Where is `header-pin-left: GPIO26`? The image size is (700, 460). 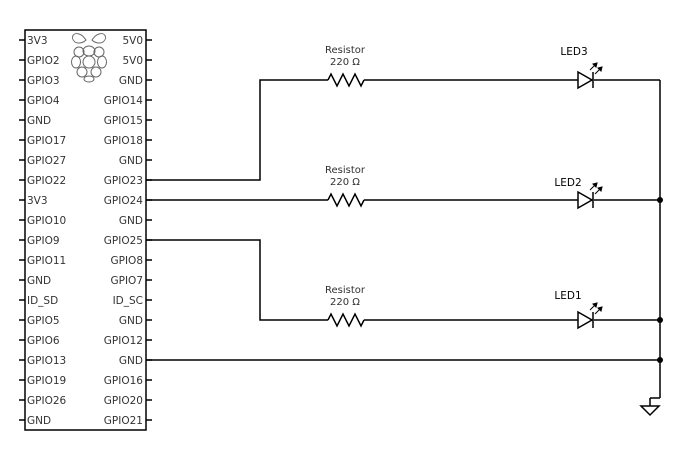 header-pin-left: GPIO26 is located at coordinates (43, 401).